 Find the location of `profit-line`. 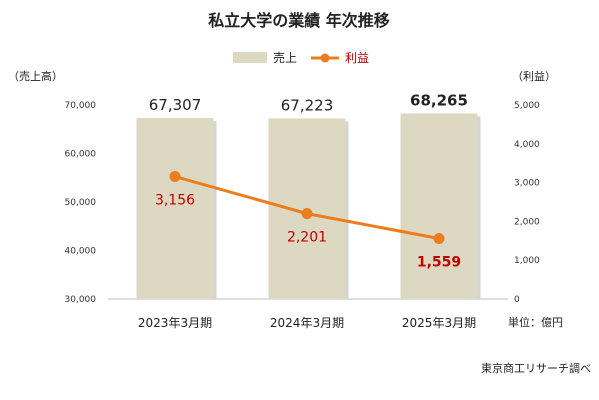

profit-line is located at coordinates (307, 208).